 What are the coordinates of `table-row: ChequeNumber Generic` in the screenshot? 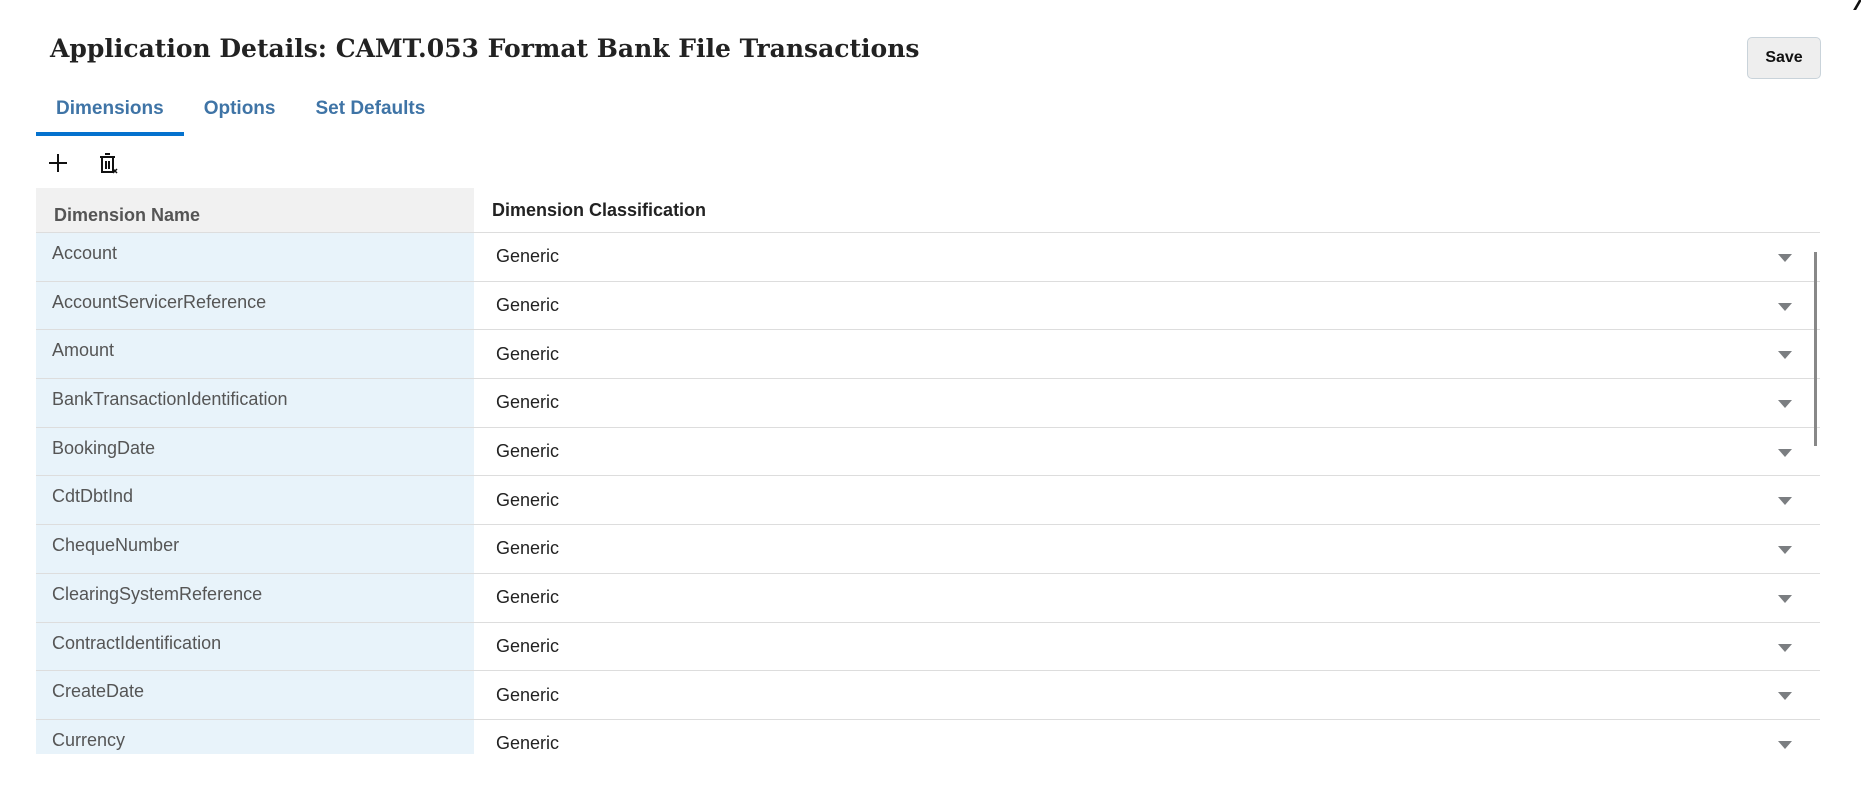 It's located at (928, 549).